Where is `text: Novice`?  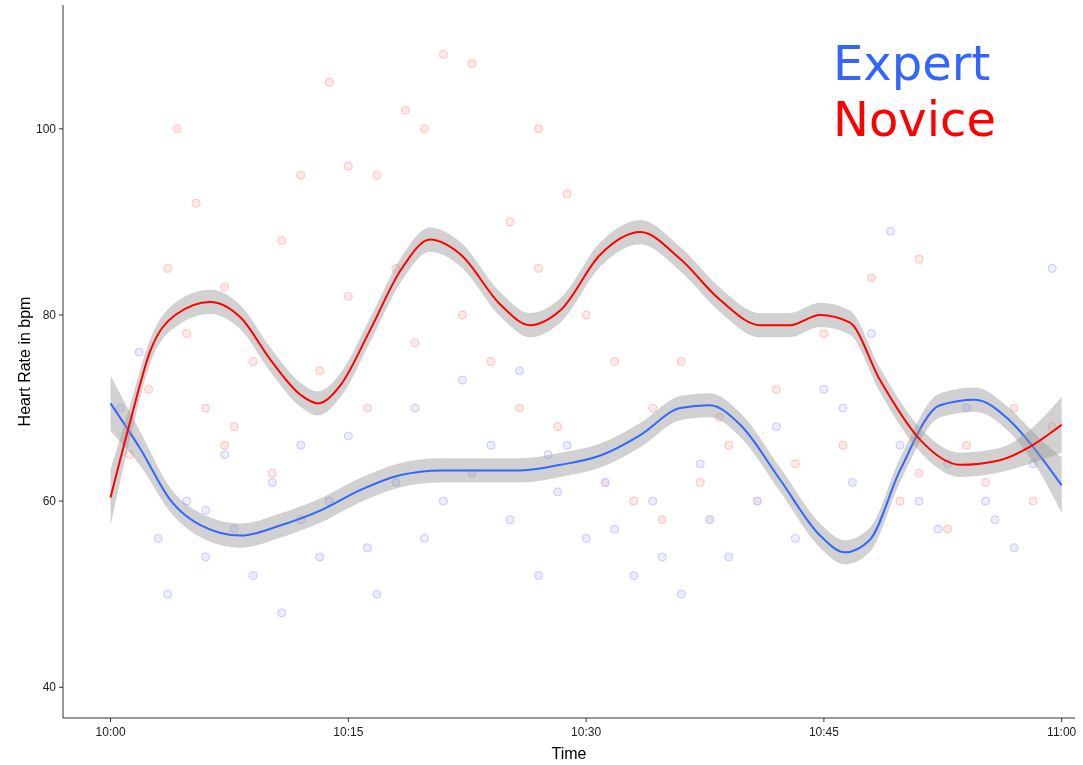
text: Novice is located at coordinates (914, 119).